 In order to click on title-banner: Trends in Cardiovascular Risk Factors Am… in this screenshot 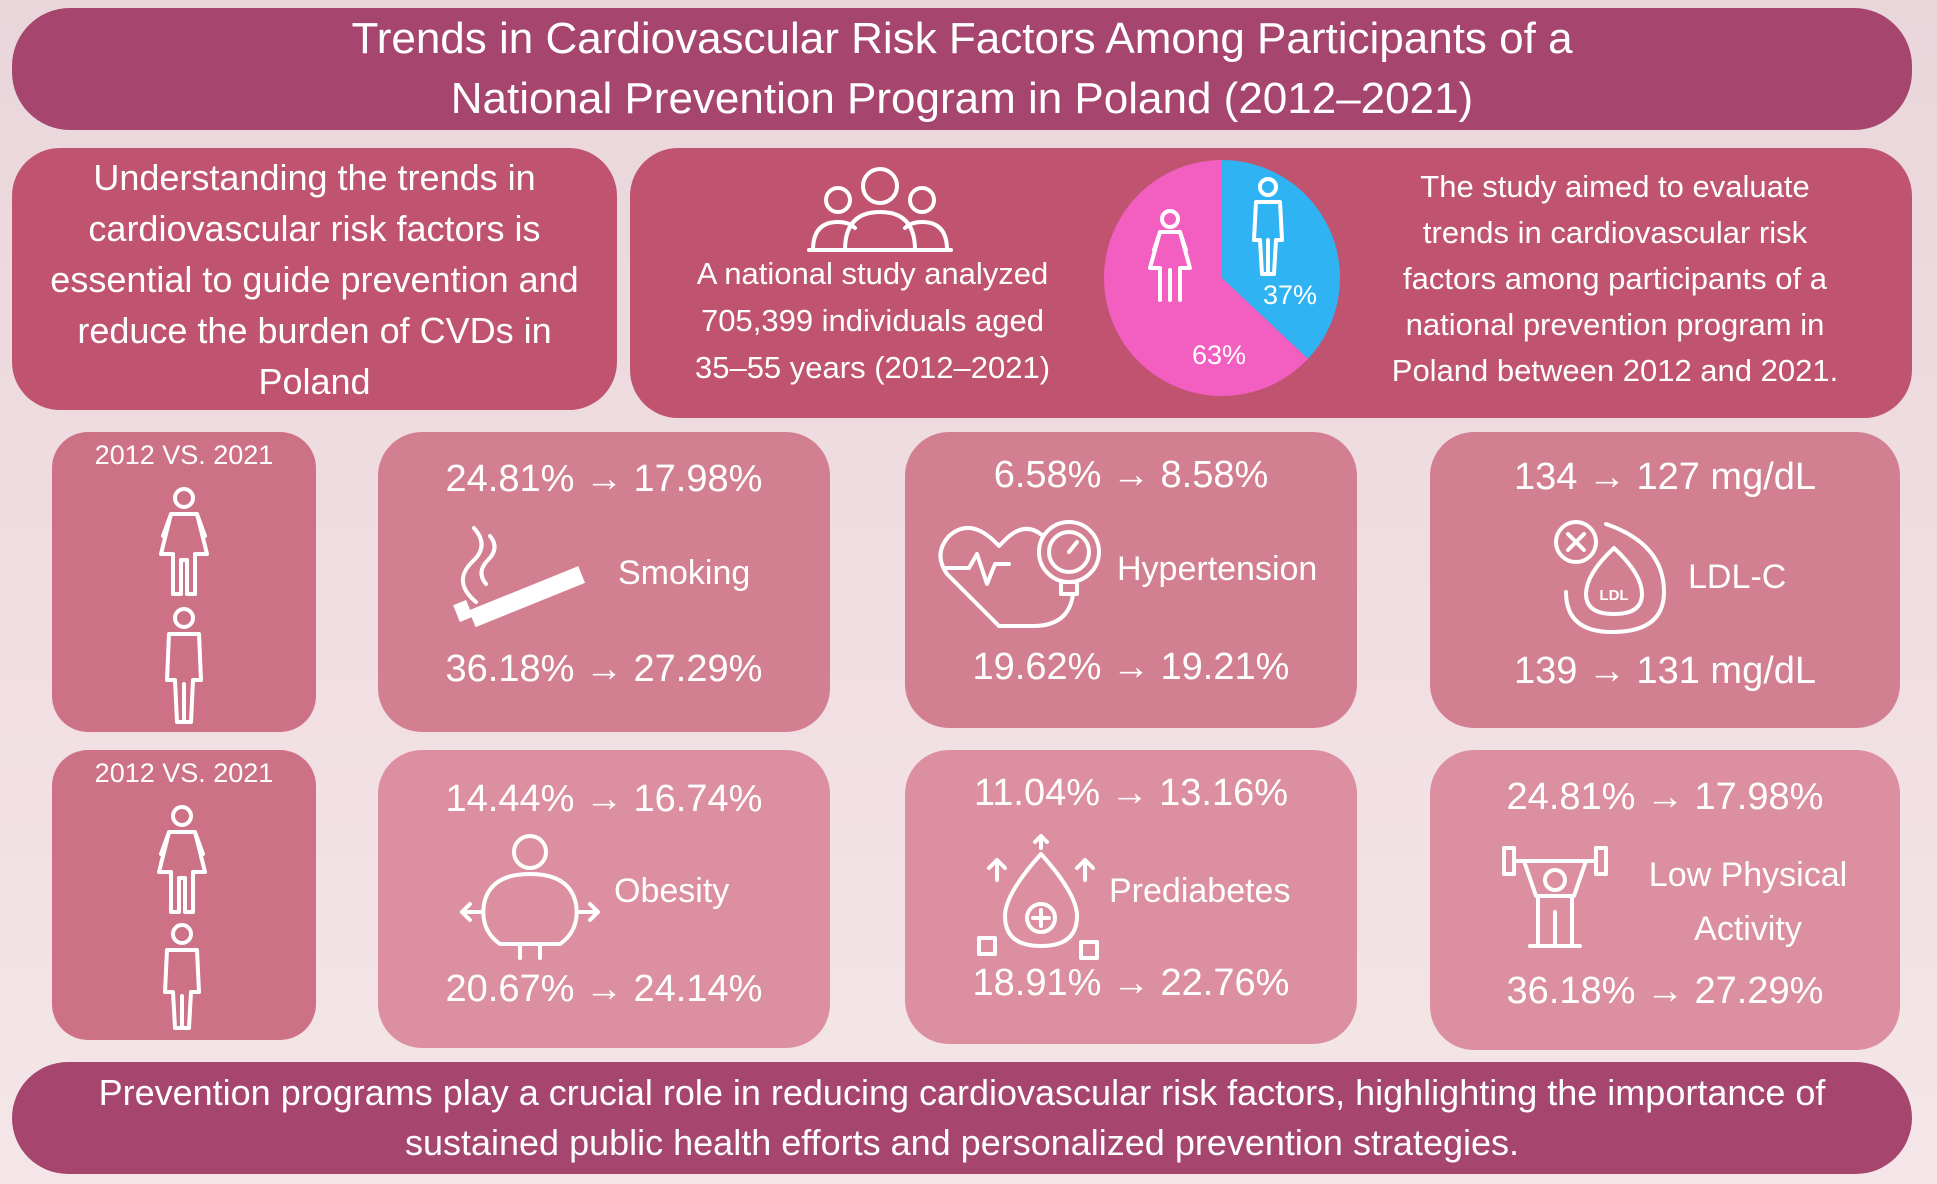, I will do `click(962, 69)`.